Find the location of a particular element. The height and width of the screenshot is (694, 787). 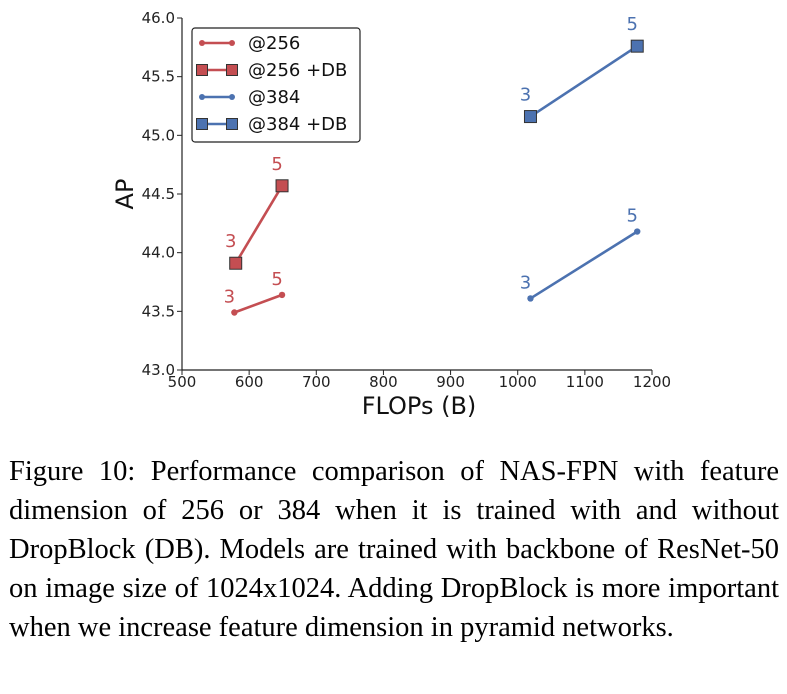

y-tick-label: 45.0 is located at coordinates (158, 135).